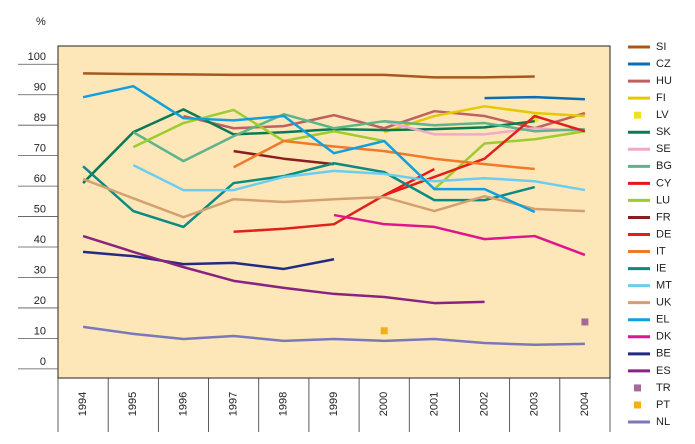 The image size is (695, 444). What do you see at coordinates (662, 115) in the screenshot?
I see `legend-label: LV` at bounding box center [662, 115].